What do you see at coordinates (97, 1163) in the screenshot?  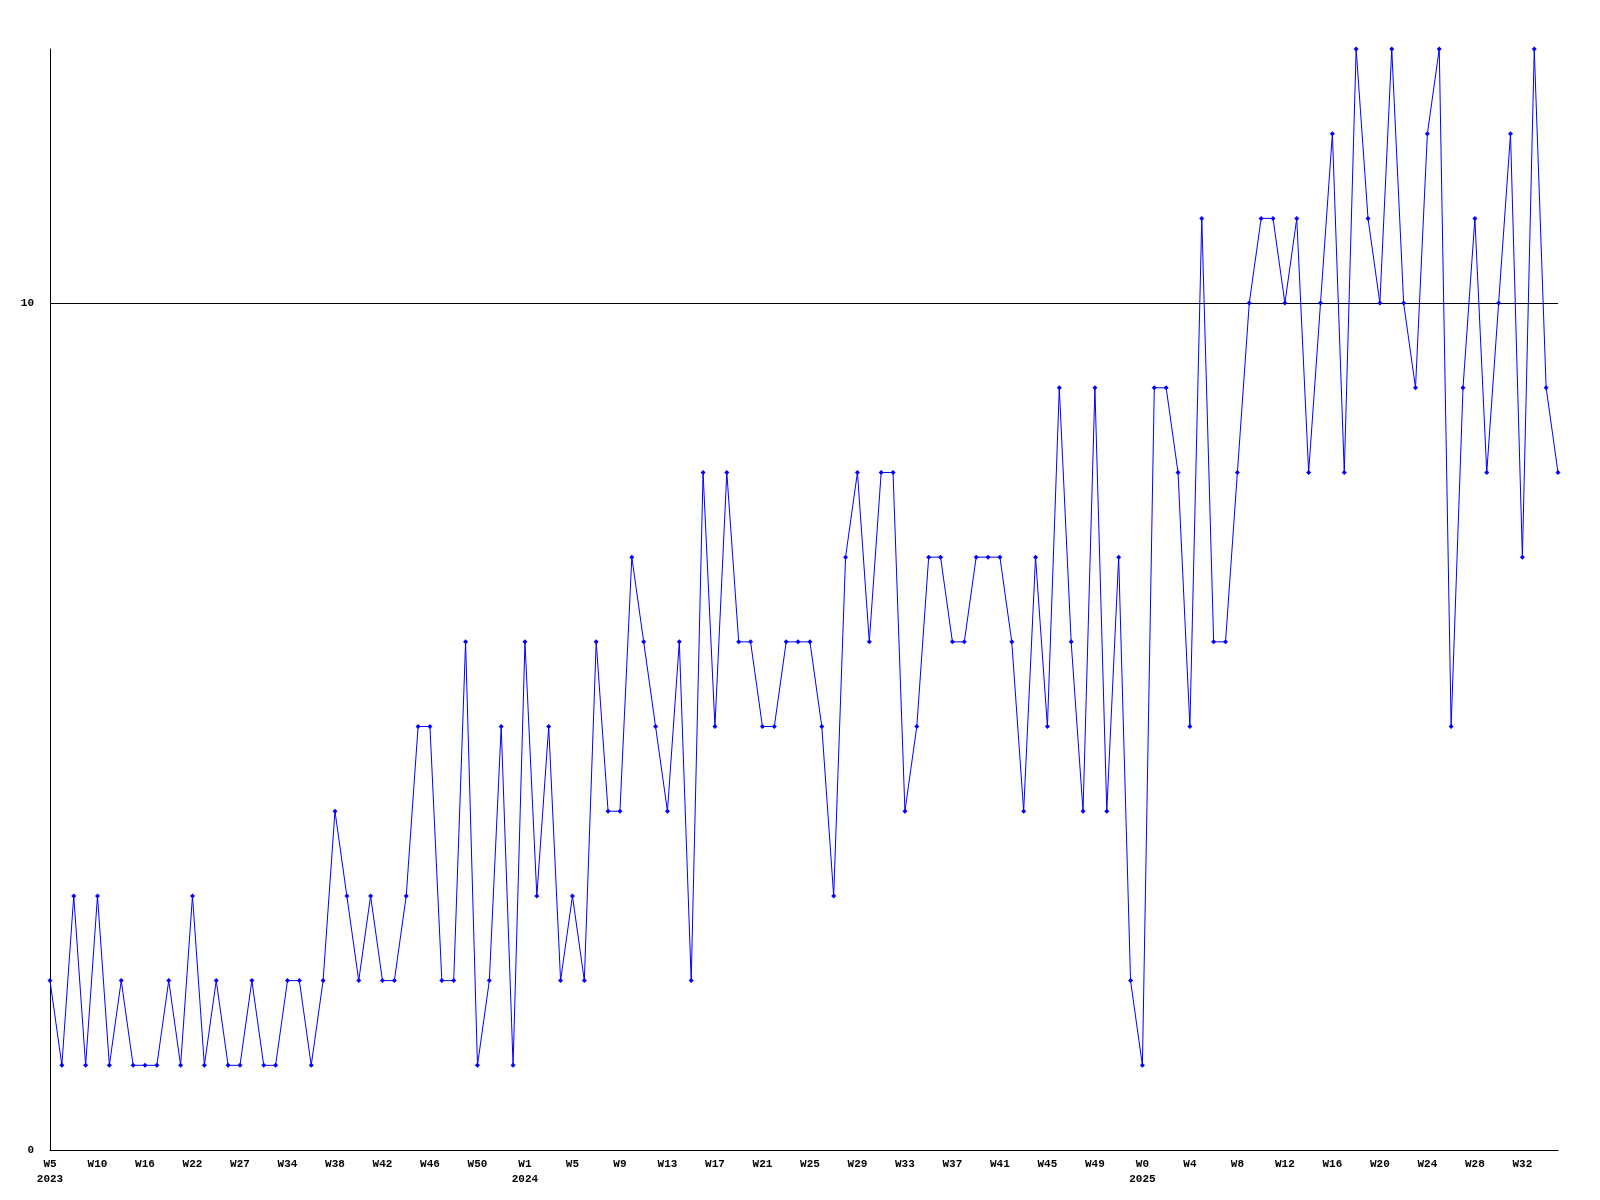 I see `x-tick-label: W10` at bounding box center [97, 1163].